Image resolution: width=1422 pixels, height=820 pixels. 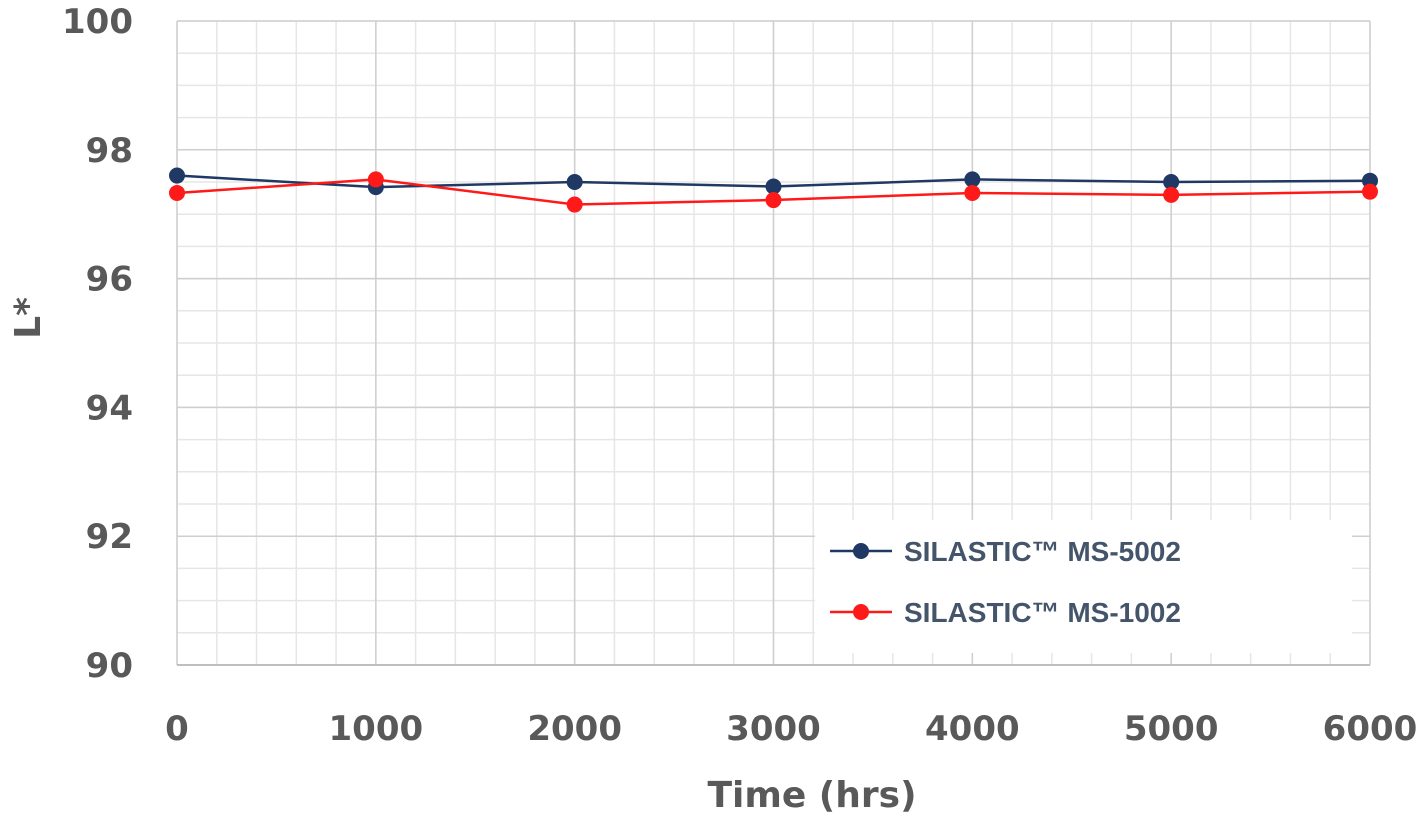 What do you see at coordinates (109, 151) in the screenshot?
I see `y-tick-label: 98` at bounding box center [109, 151].